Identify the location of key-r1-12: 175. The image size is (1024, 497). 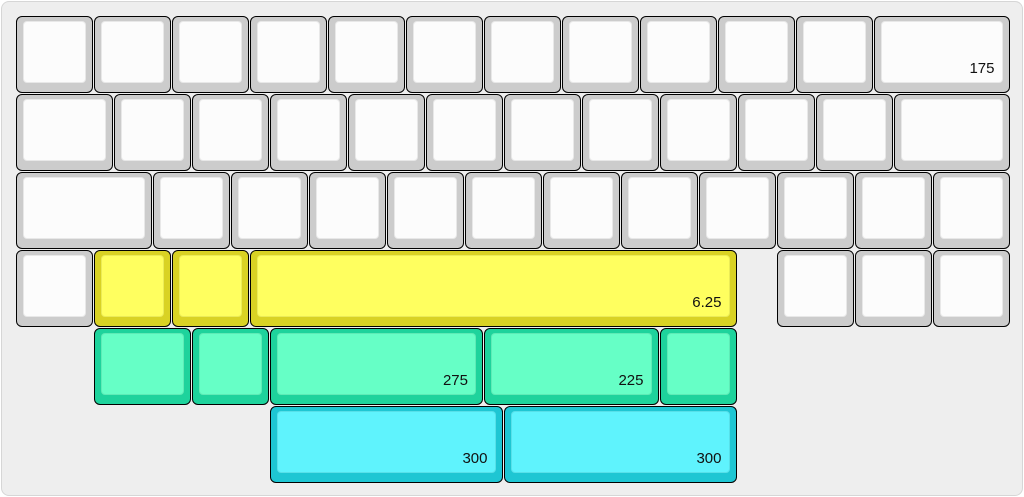
(942, 54).